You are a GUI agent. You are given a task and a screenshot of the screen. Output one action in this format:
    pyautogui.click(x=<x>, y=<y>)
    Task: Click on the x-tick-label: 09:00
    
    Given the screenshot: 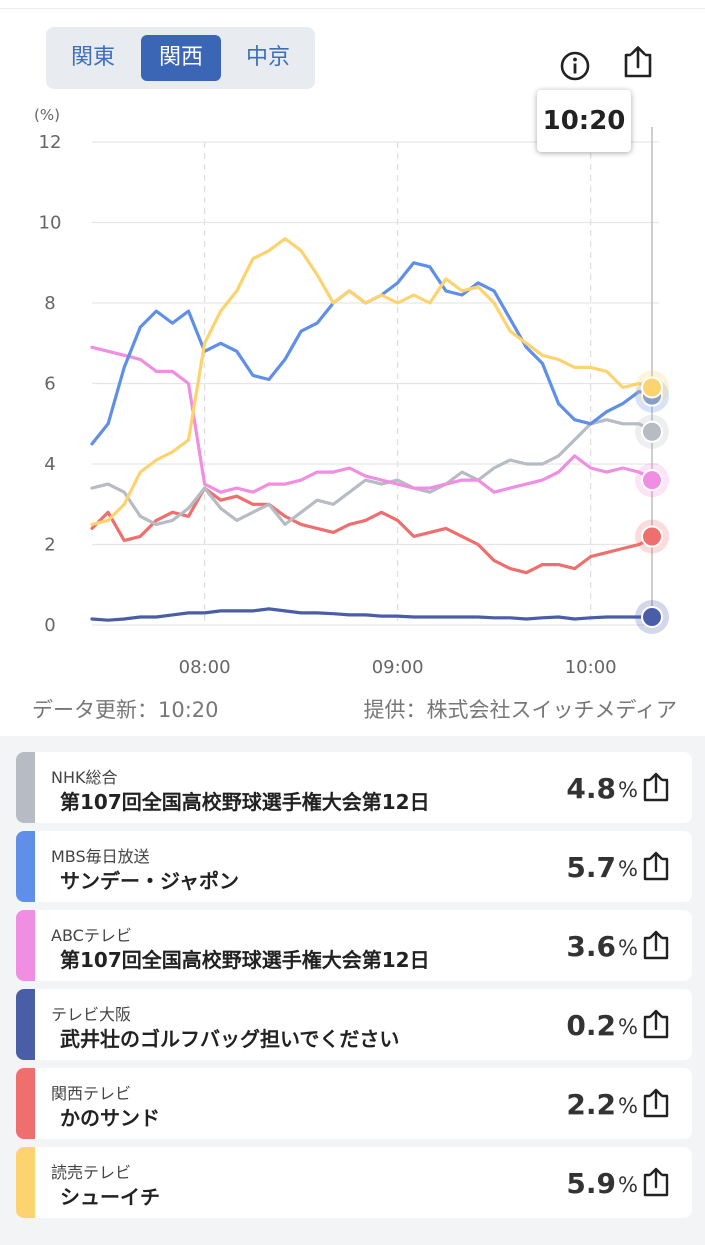 What is the action you would take?
    pyautogui.click(x=398, y=667)
    